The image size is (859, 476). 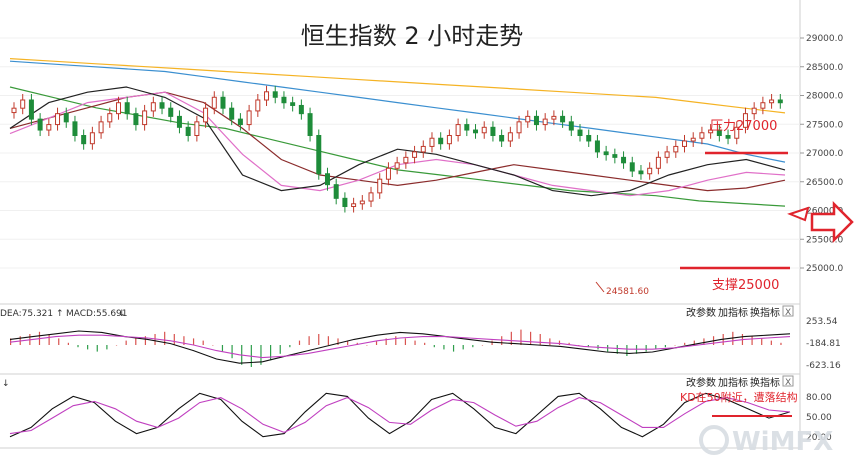 What do you see at coordinates (743, 126) in the screenshot?
I see `resistance-label: 压力27000` at bounding box center [743, 126].